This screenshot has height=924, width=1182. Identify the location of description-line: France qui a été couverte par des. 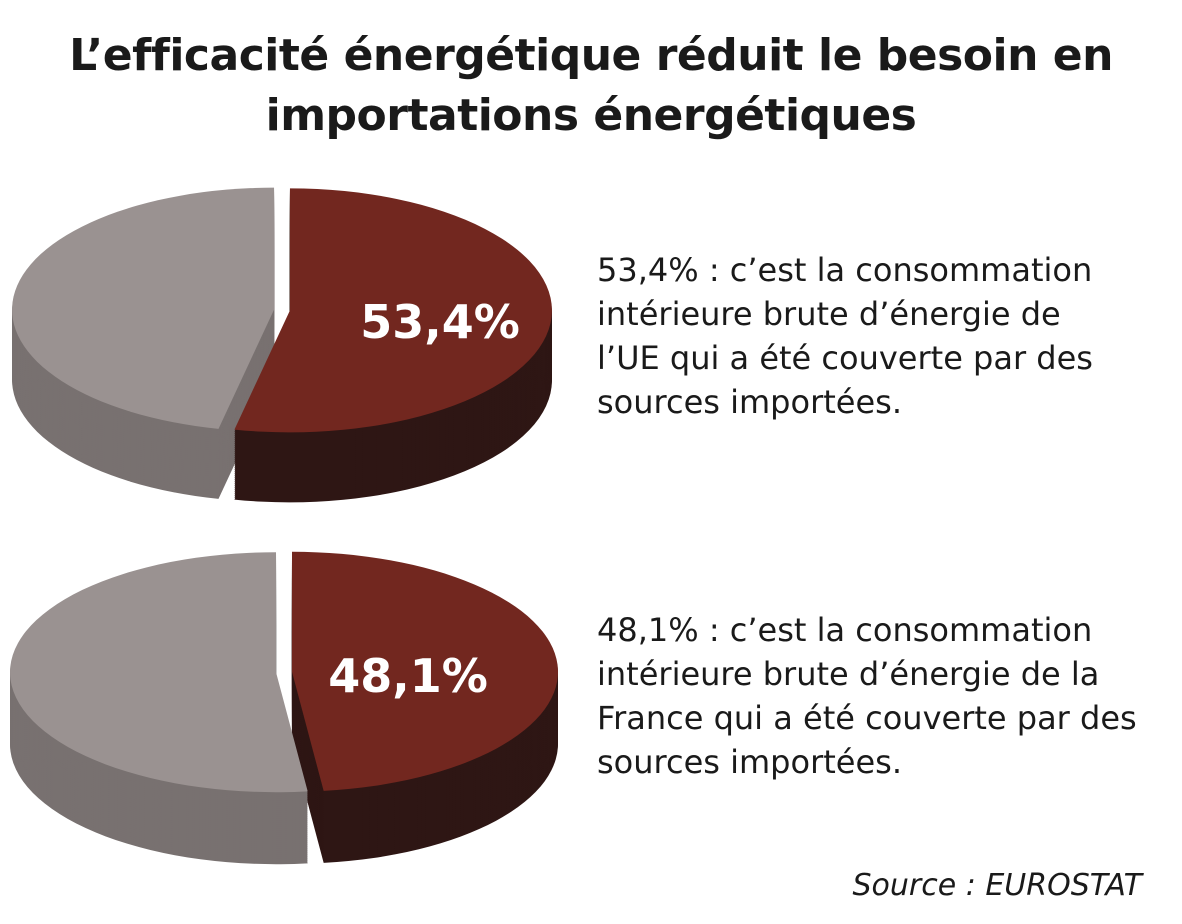
(867, 718).